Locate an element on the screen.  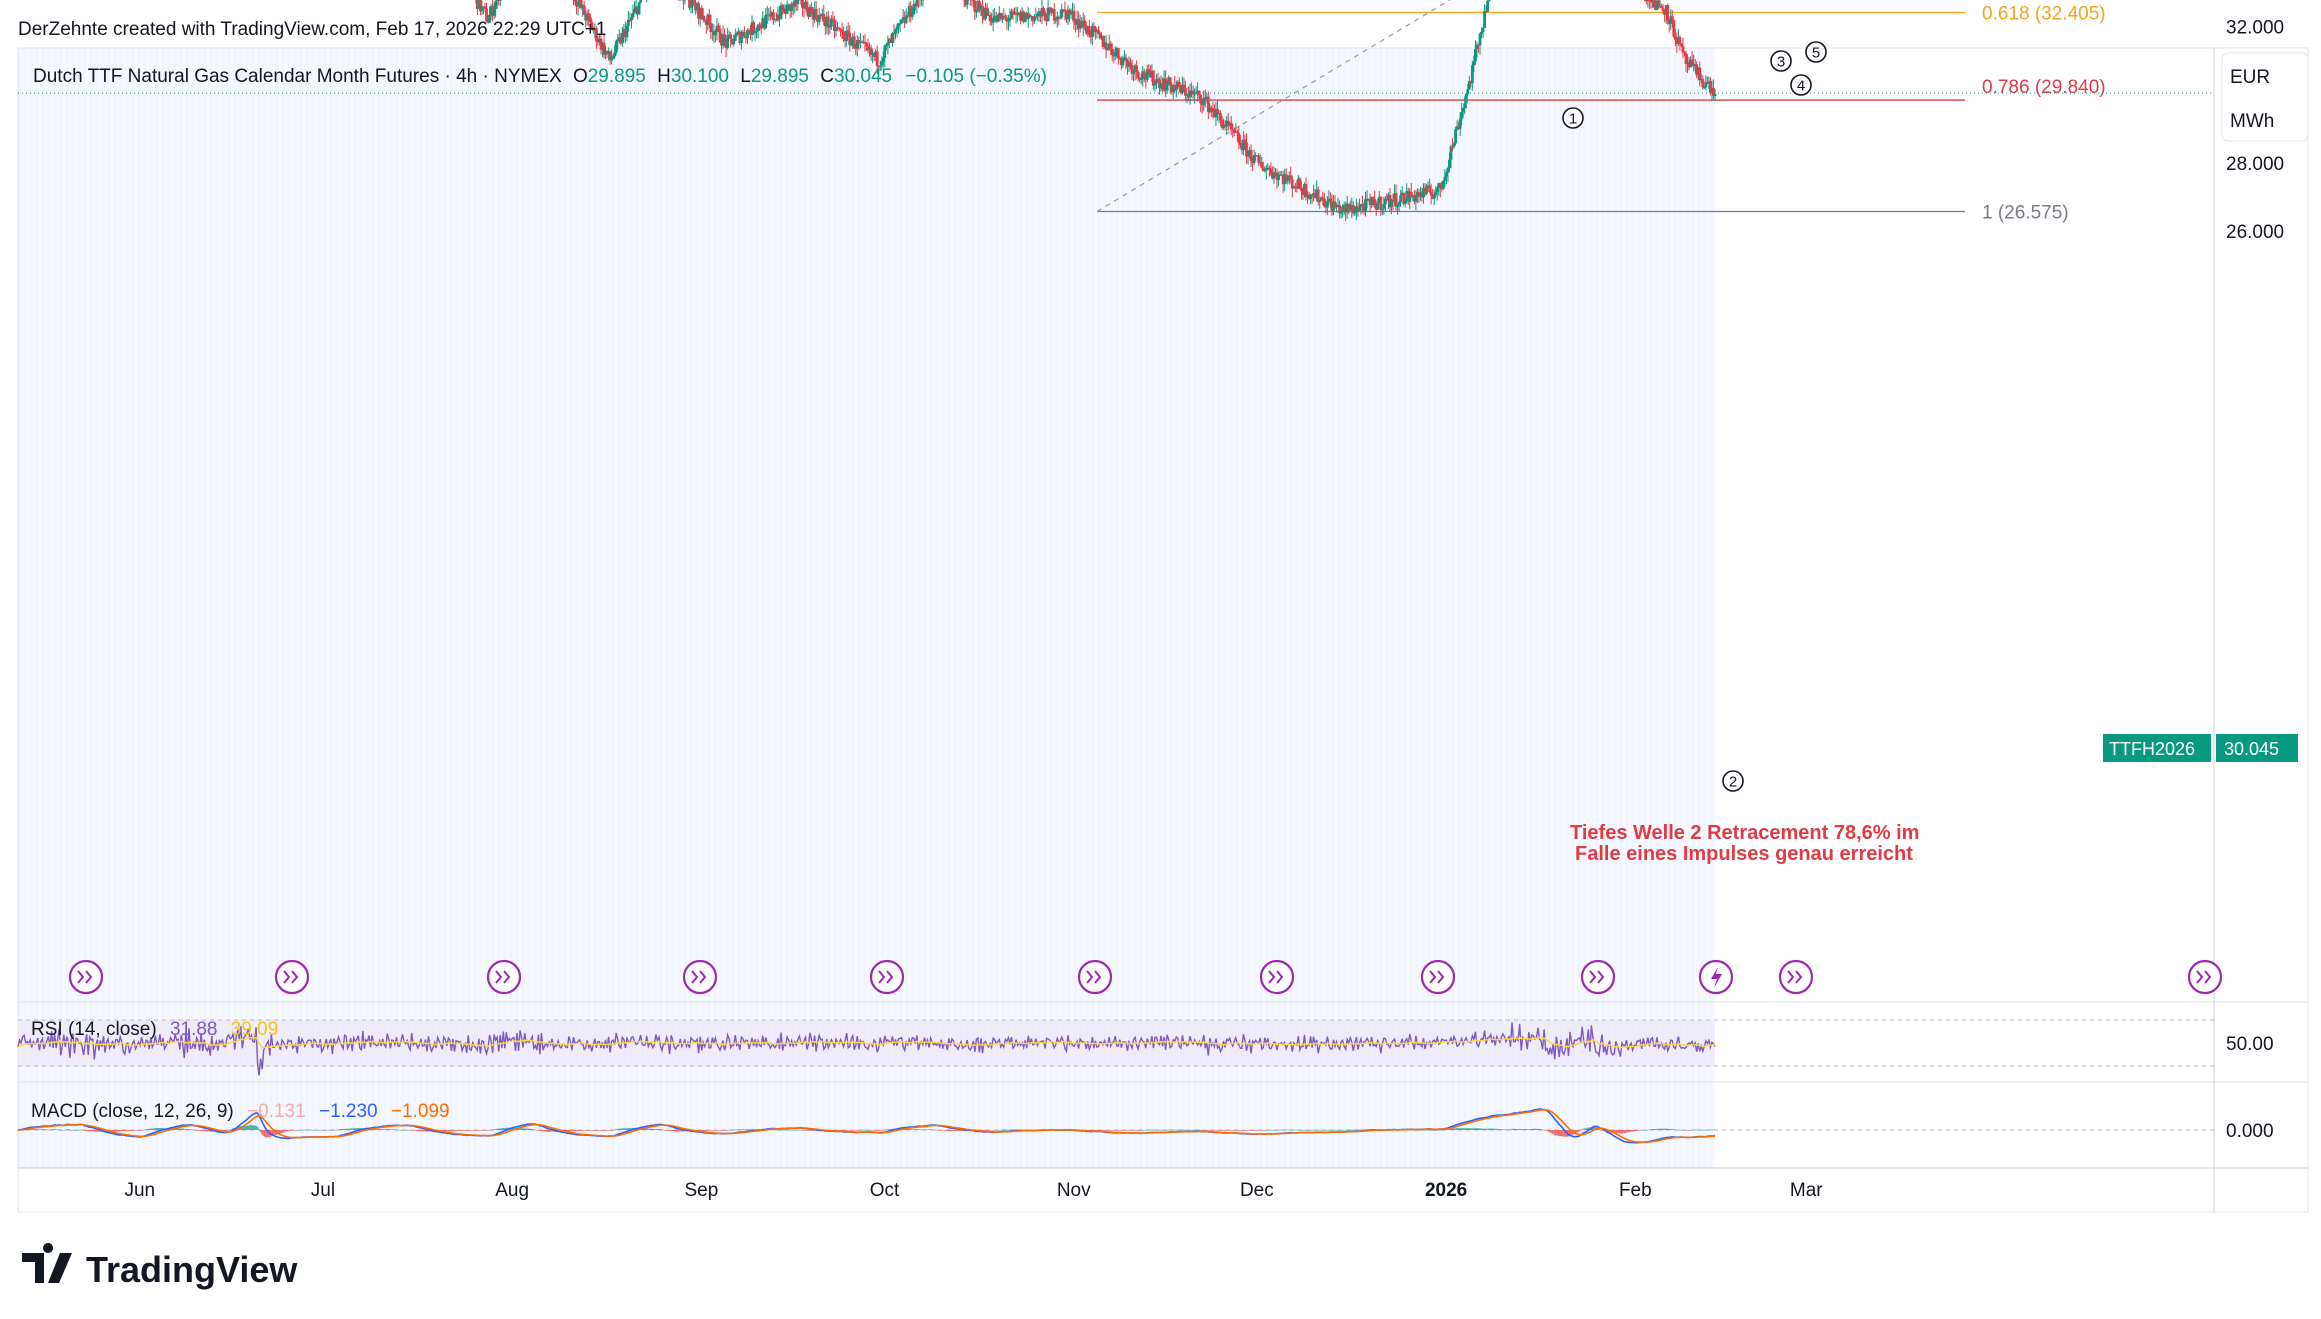
wave-label-circle is located at coordinates (1573, 118).